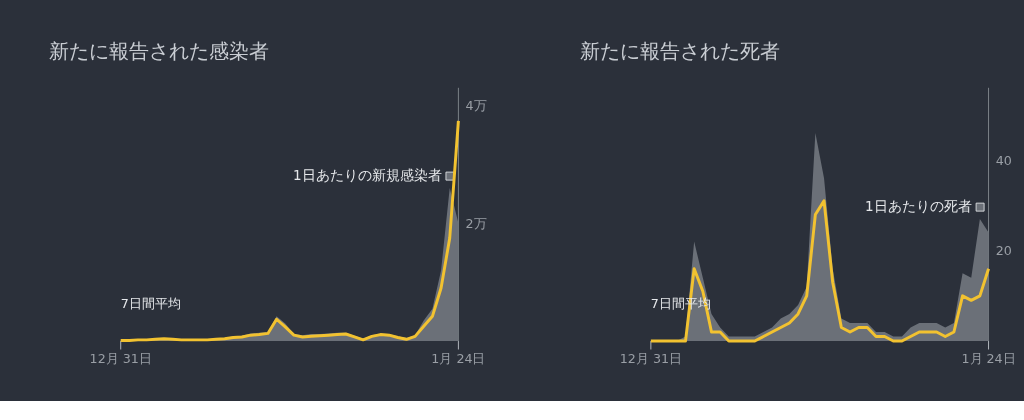 This screenshot has height=420, width=1024. Describe the element at coordinates (159, 50) in the screenshot. I see `chart-title: 新たに報告された感染者` at that location.